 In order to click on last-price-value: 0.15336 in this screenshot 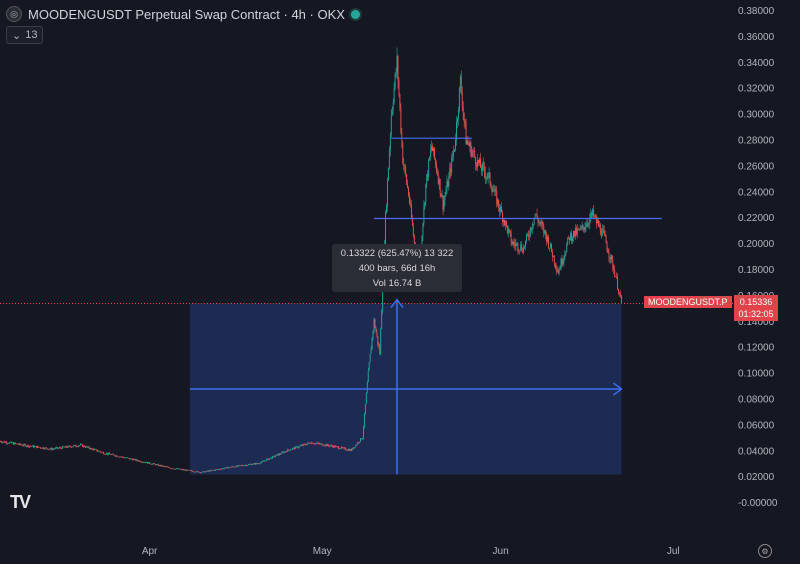, I will do `click(756, 302)`.